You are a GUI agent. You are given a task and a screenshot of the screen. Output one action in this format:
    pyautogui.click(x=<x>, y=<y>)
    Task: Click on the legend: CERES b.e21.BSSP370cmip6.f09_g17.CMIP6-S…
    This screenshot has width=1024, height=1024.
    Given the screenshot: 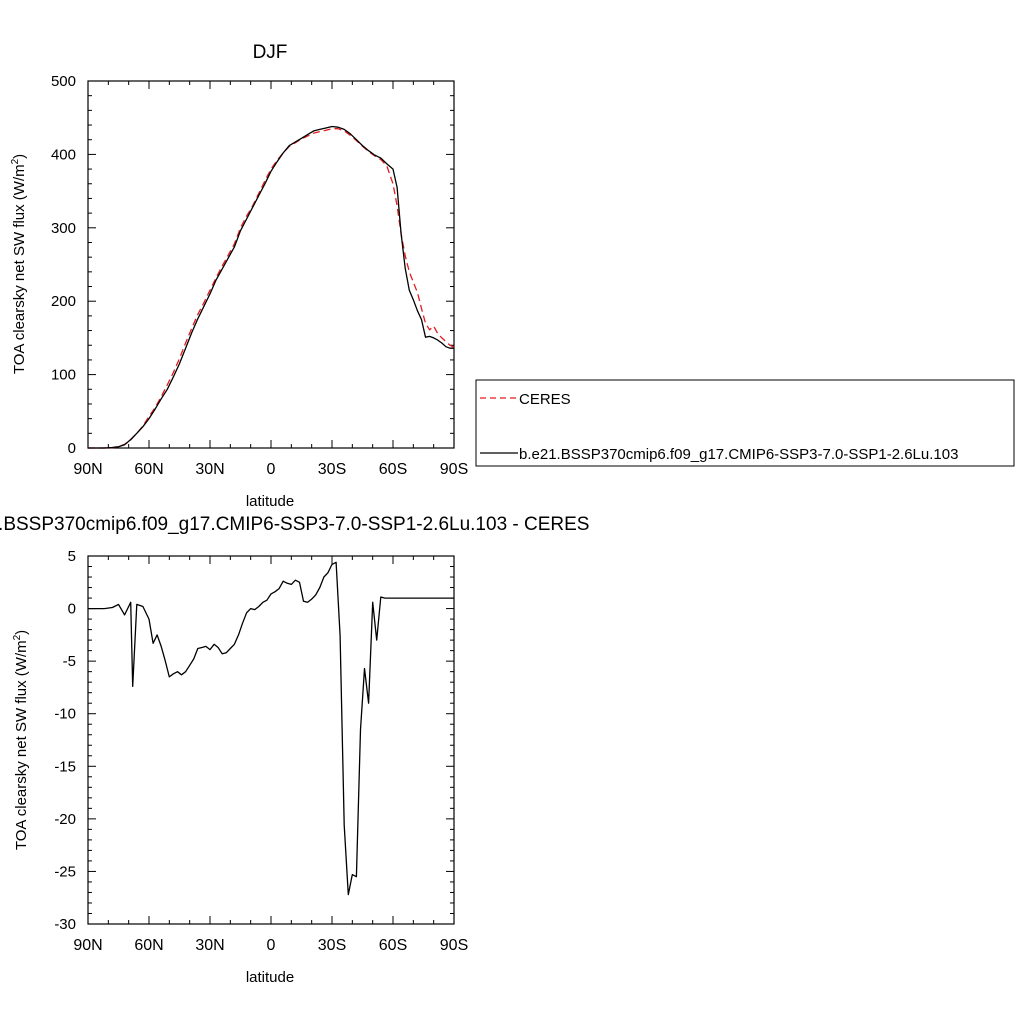 What is the action you would take?
    pyautogui.click(x=745, y=423)
    